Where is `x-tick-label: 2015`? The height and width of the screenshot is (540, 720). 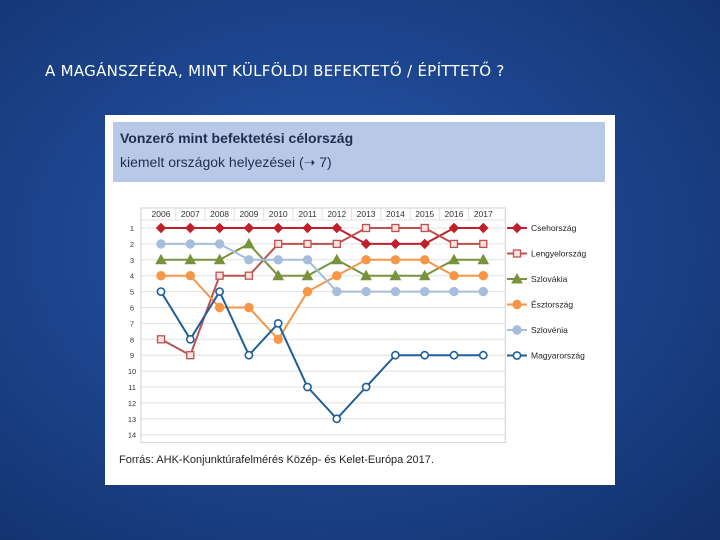
x-tick-label: 2015 is located at coordinates (424, 214).